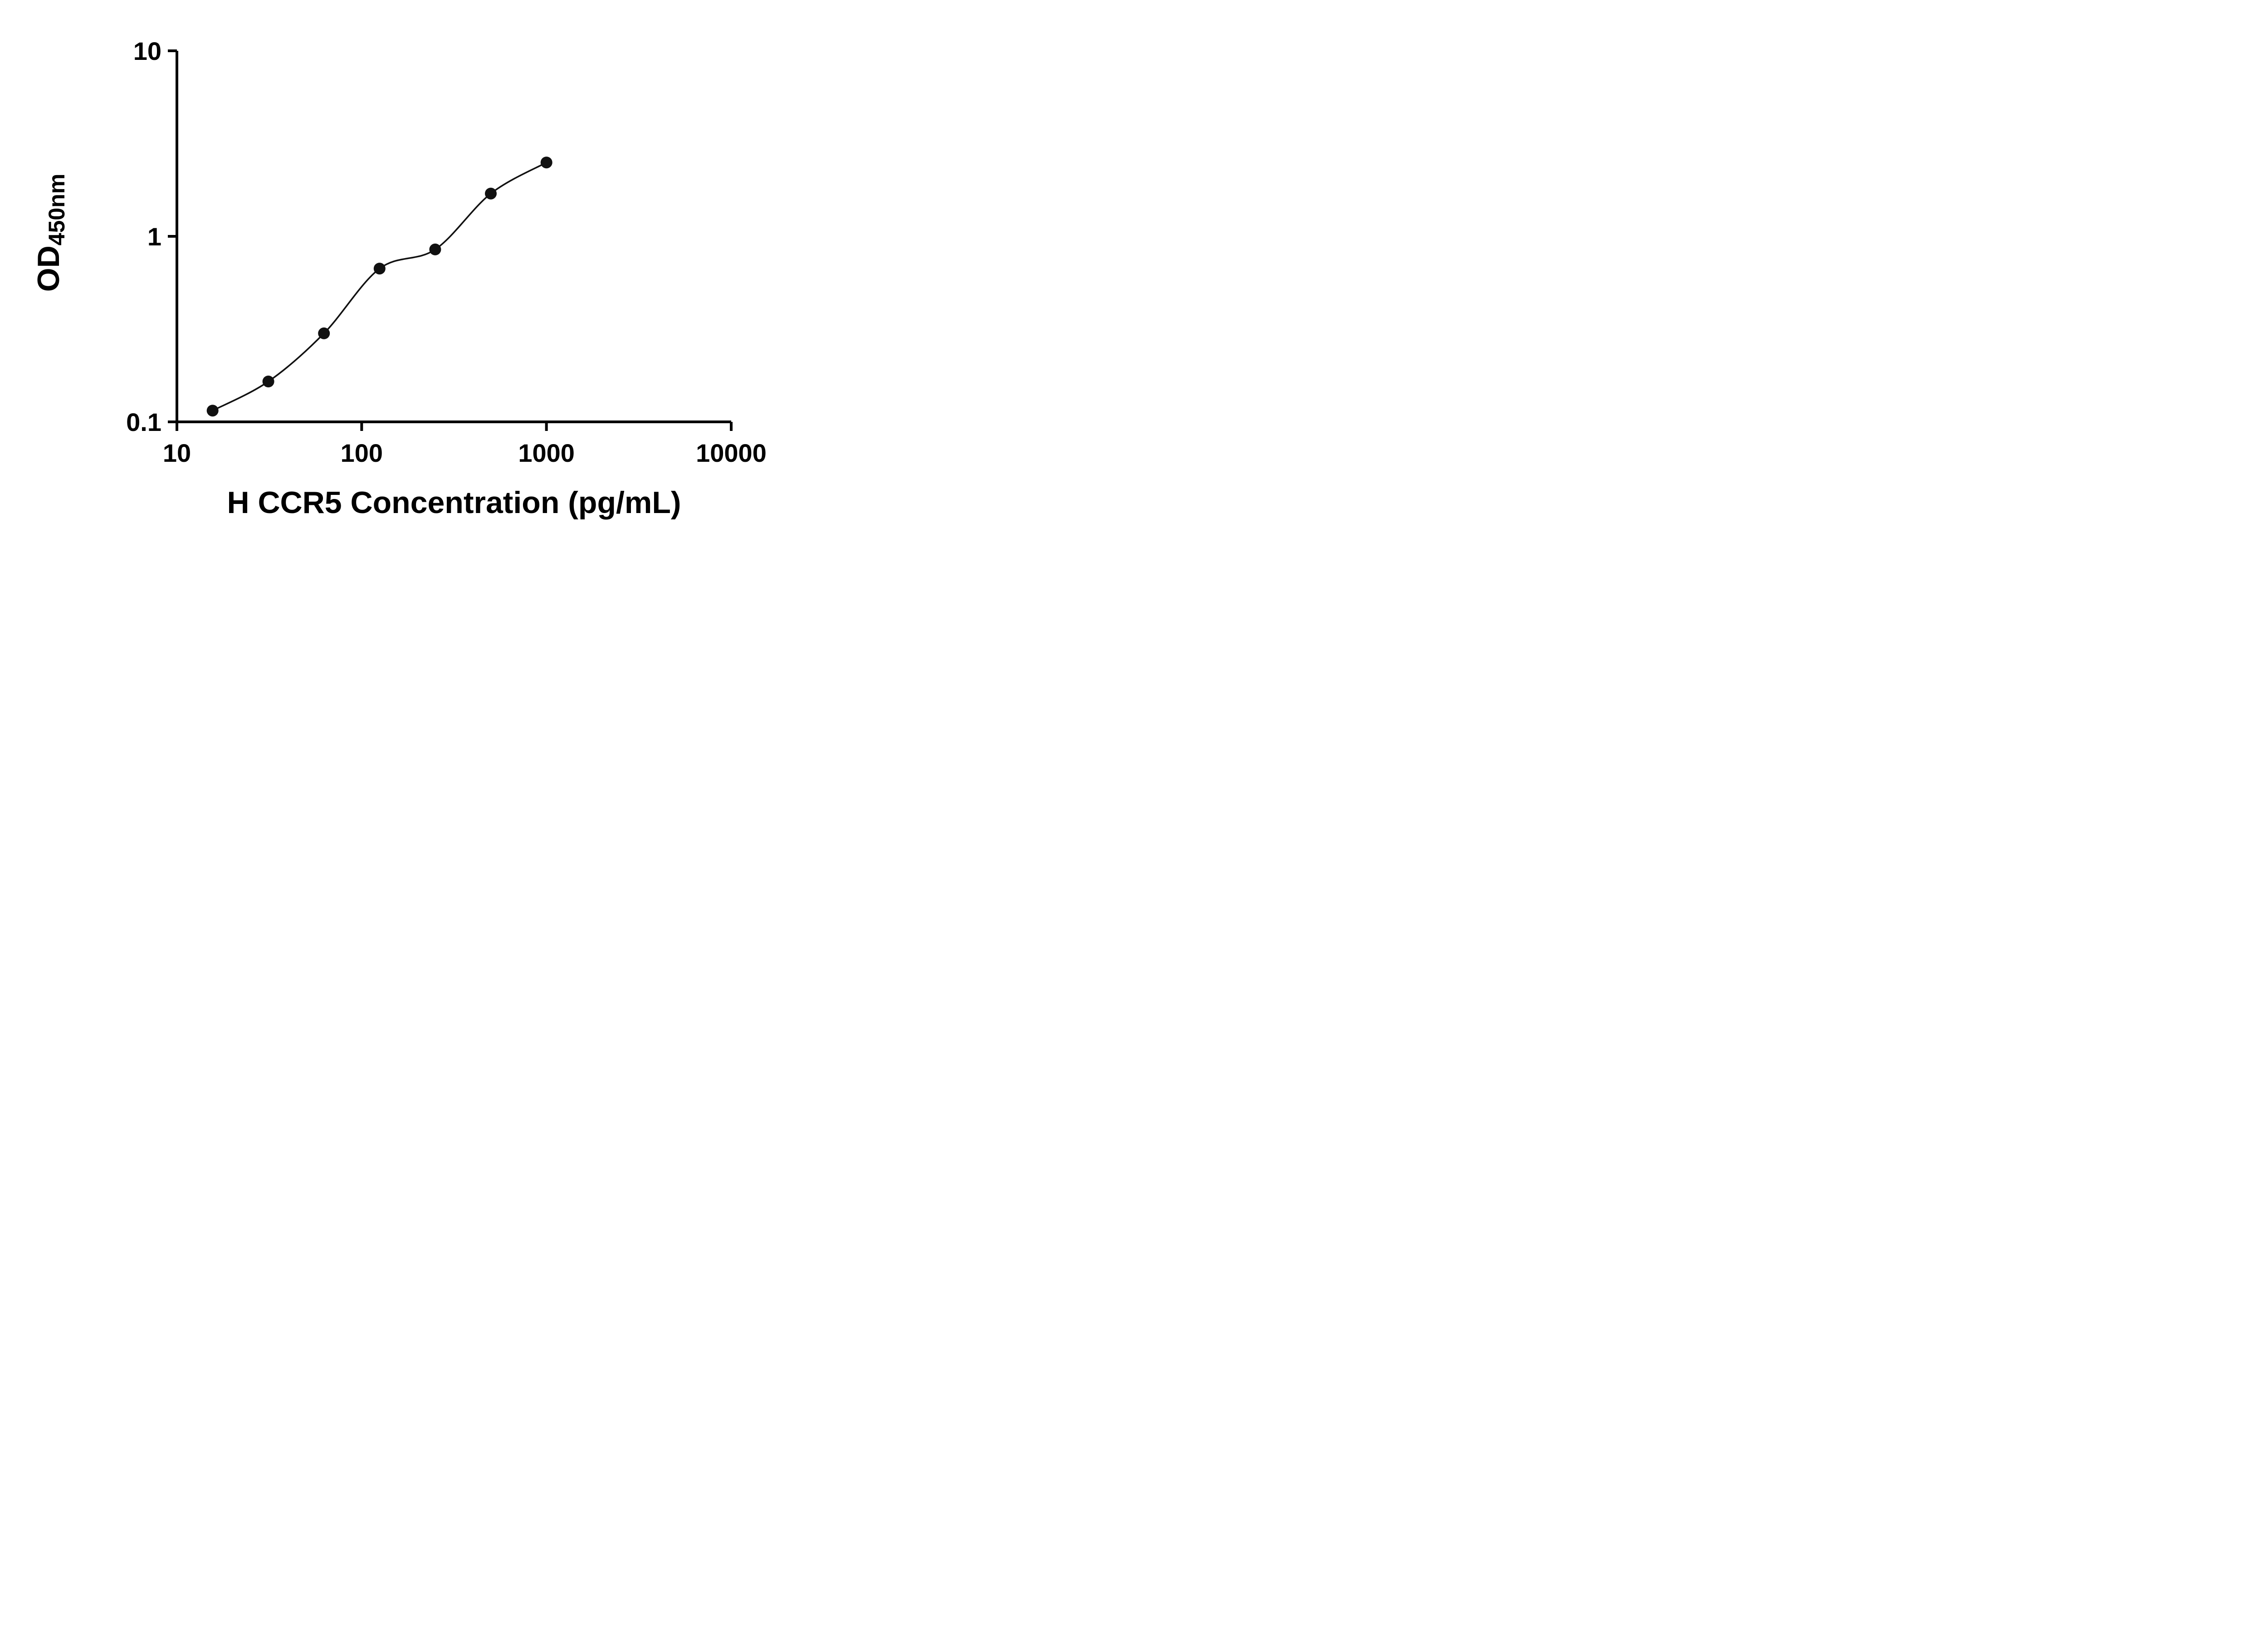 This screenshot has width=2268, height=1633. What do you see at coordinates (57, 209) in the screenshot?
I see `y-axis-label-subscript: 450nm` at bounding box center [57, 209].